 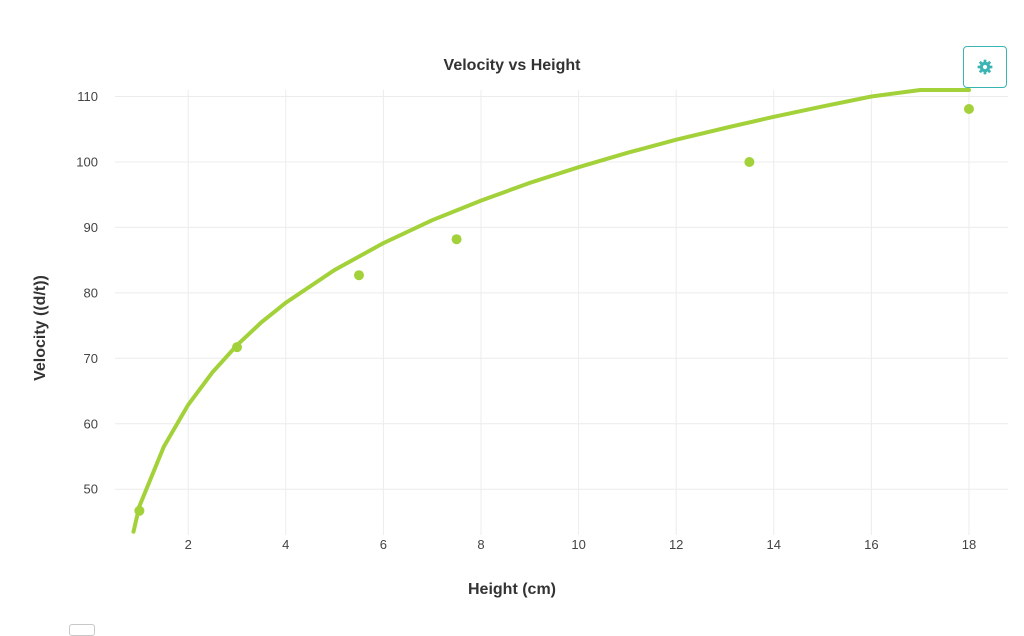 I want to click on x-tick-labels: 2 4 6 8 10 12 14 16 18, so click(x=581, y=544).